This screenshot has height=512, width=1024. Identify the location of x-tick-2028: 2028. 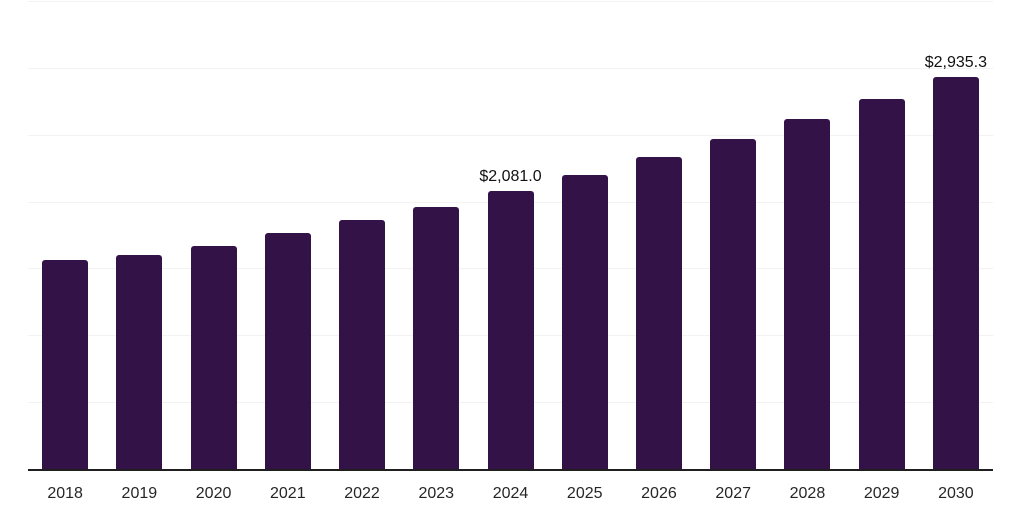
(807, 493).